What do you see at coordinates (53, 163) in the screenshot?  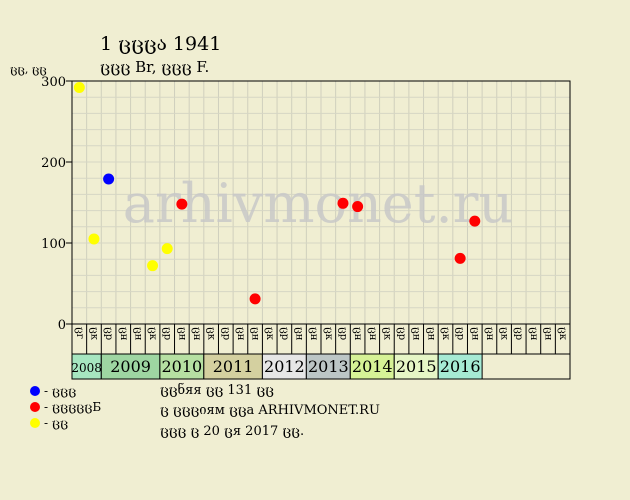 I see `y-tick-label: 200` at bounding box center [53, 163].